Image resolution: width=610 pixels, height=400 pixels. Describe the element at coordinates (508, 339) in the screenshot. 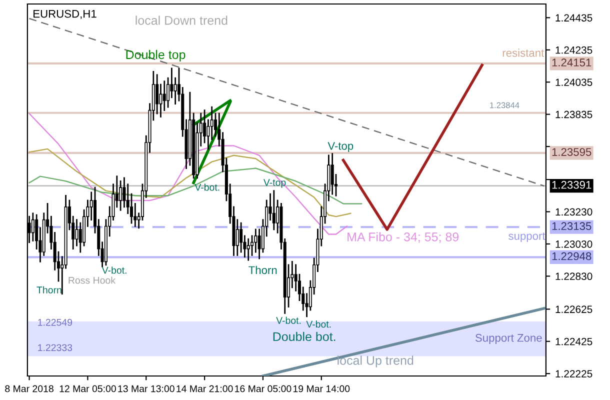

I see `band-label: Support Zone` at that location.